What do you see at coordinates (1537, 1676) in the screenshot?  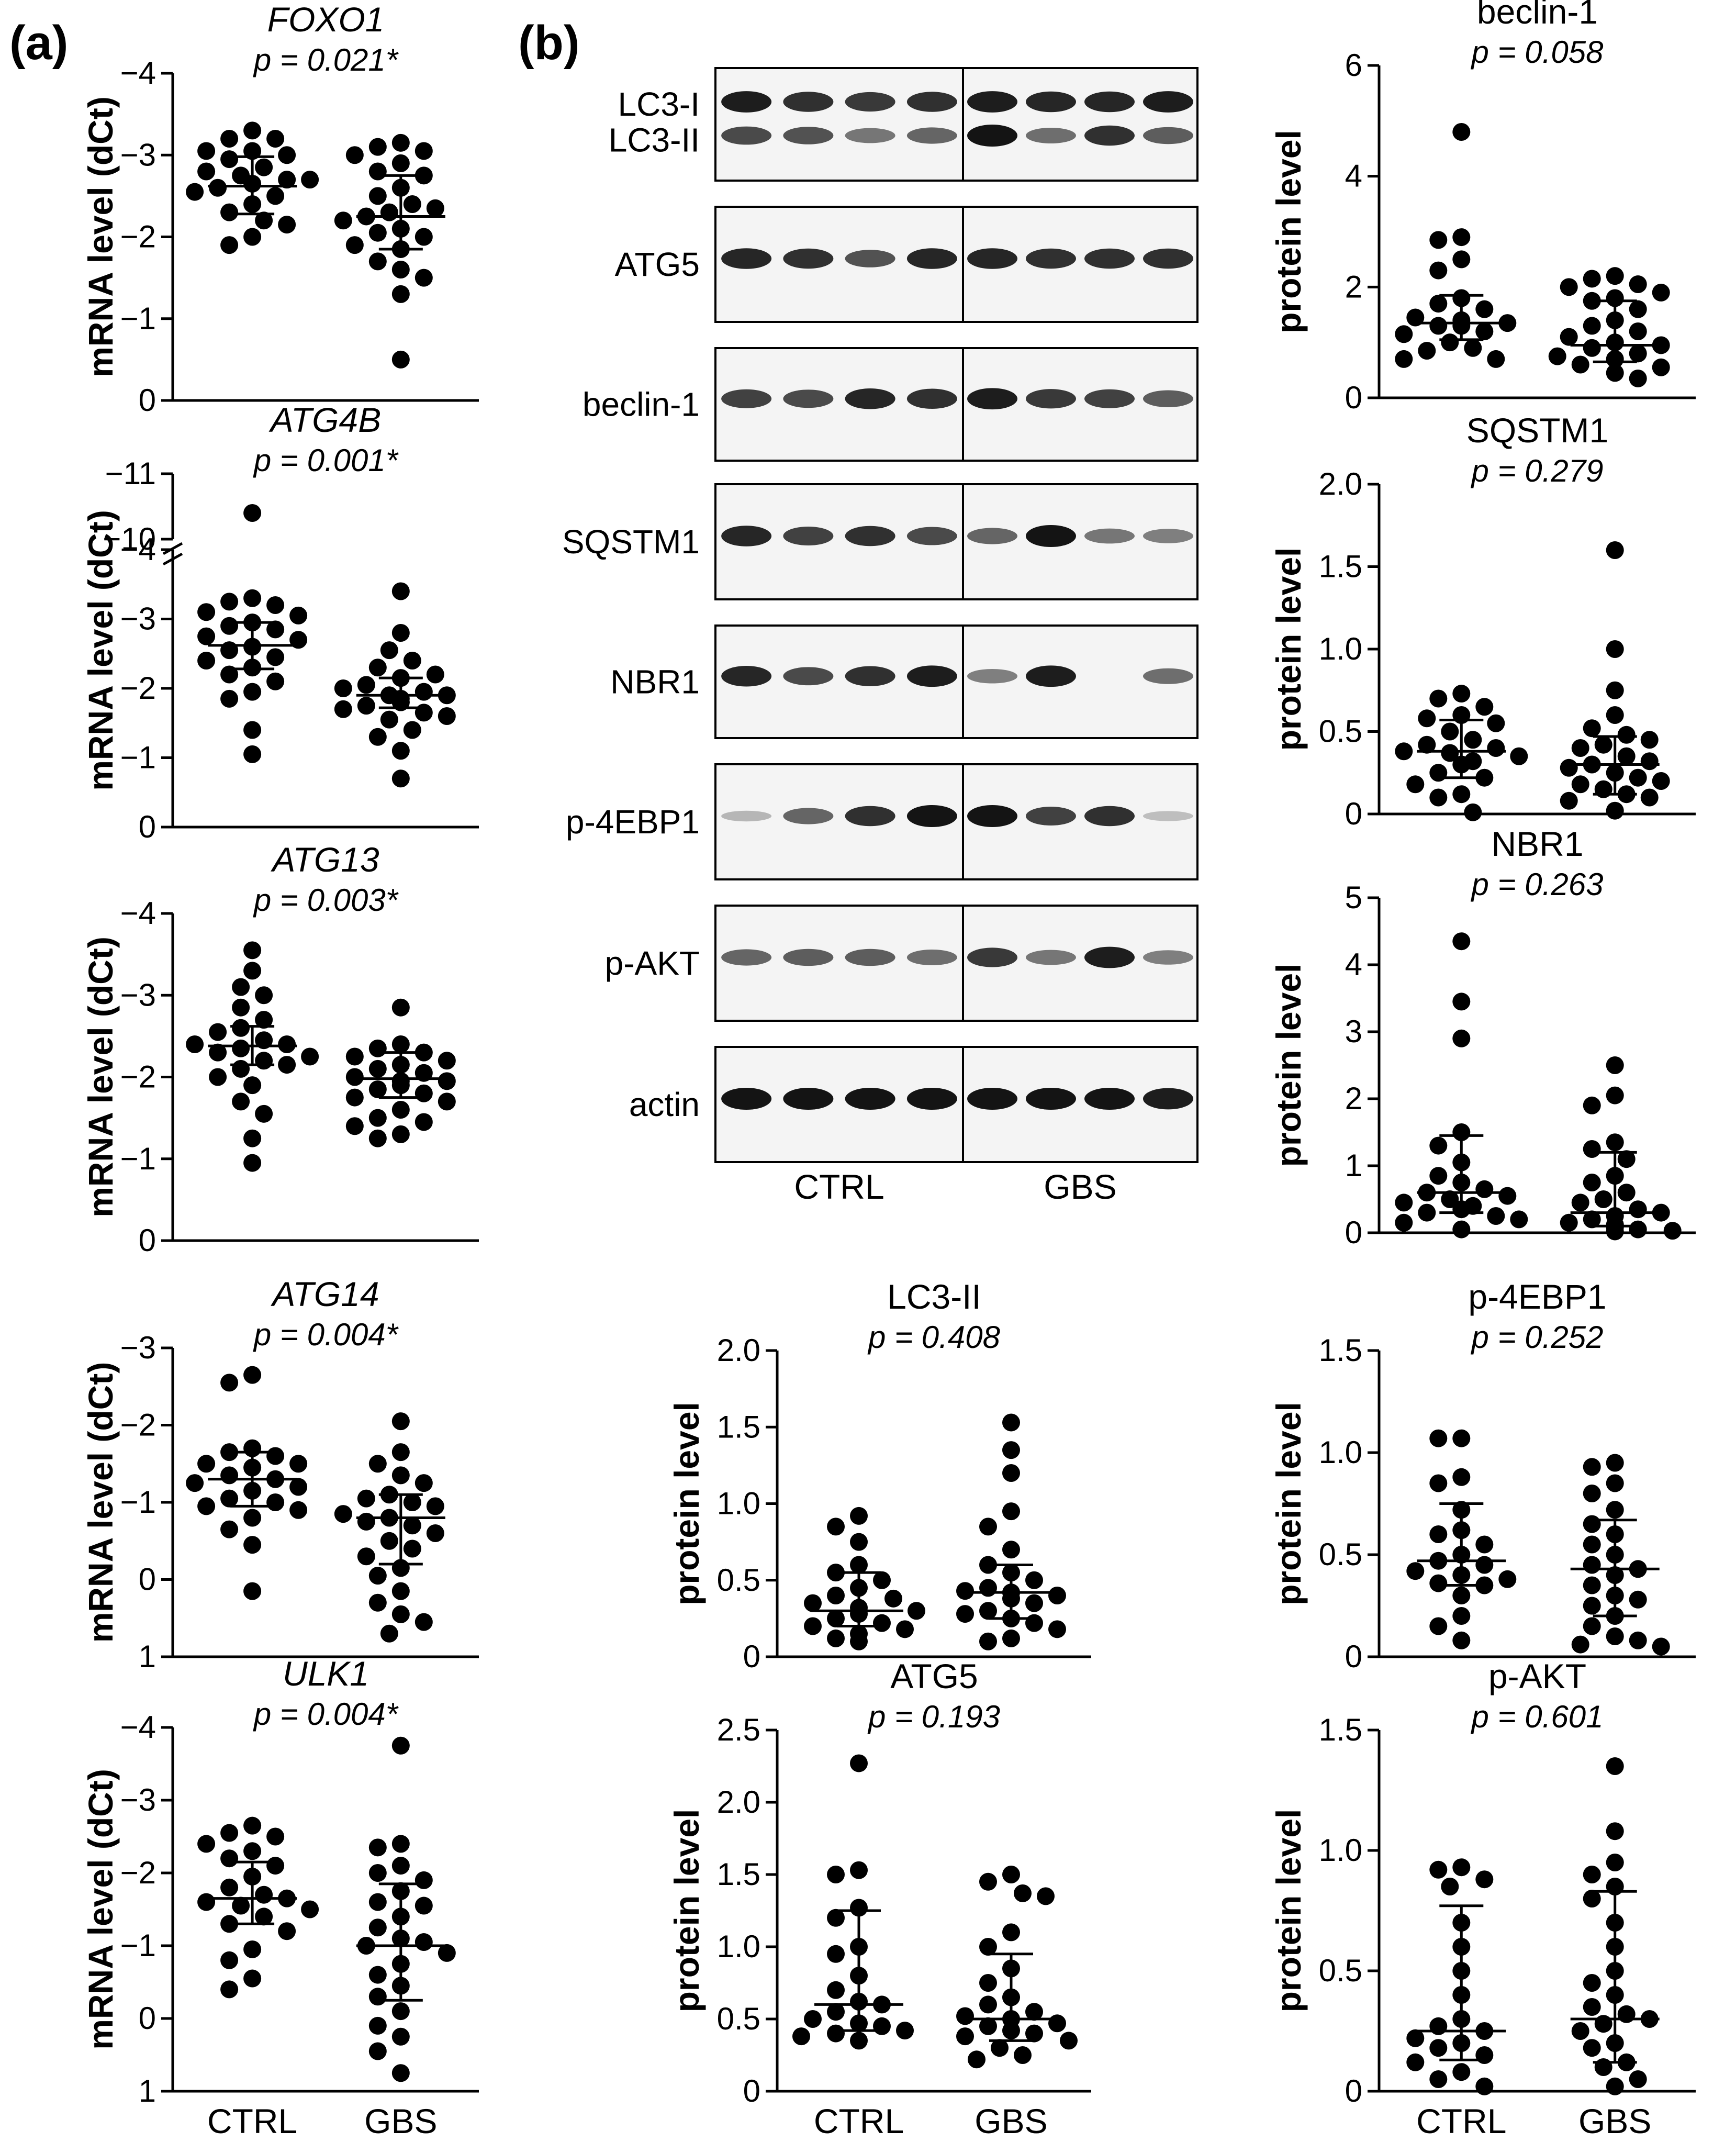 I see `chart-title: p-AKT` at bounding box center [1537, 1676].